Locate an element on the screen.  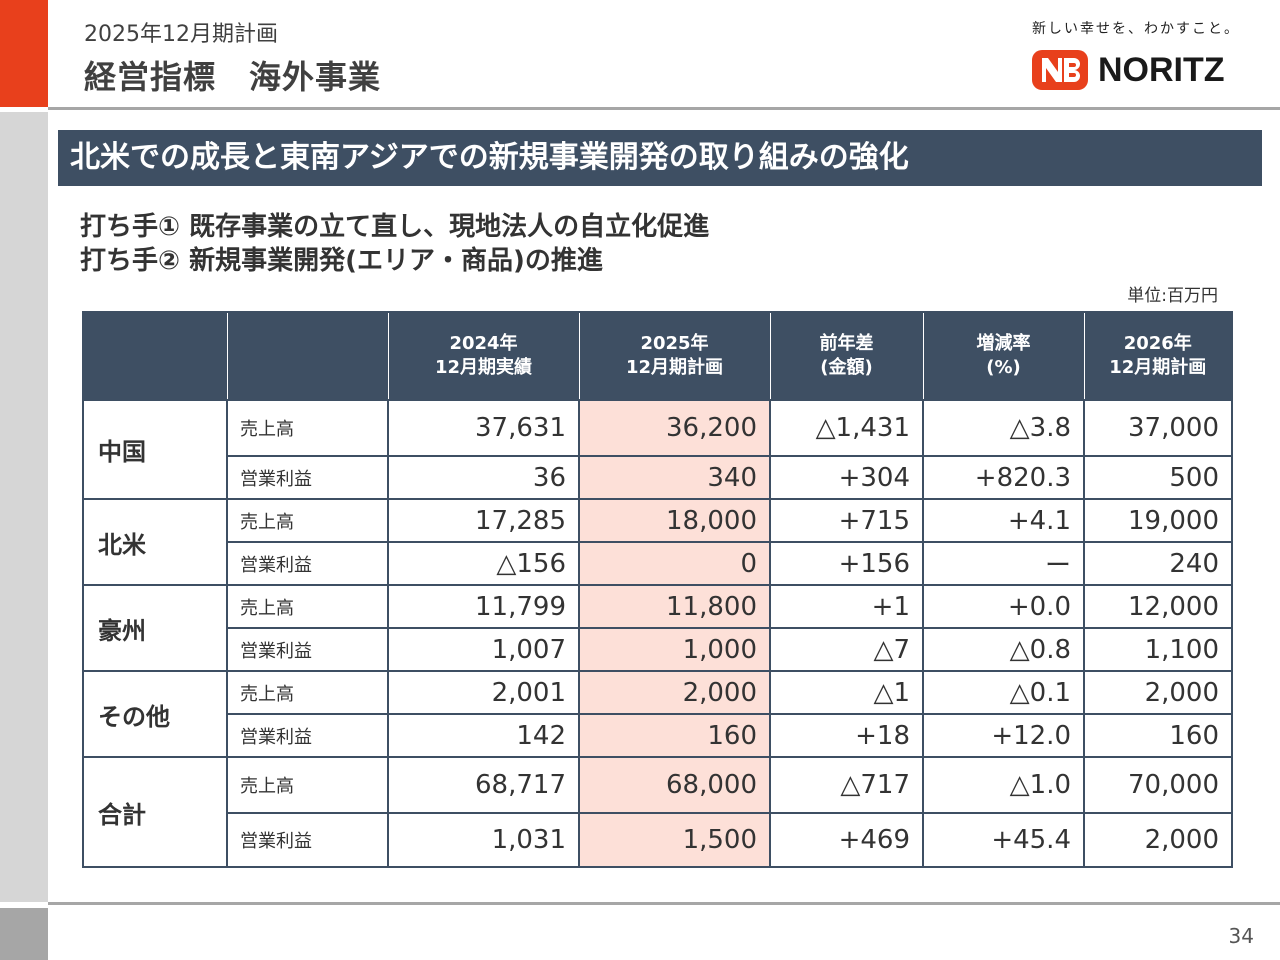
cell-yoy-rate: +0.0 is located at coordinates (1003, 606).